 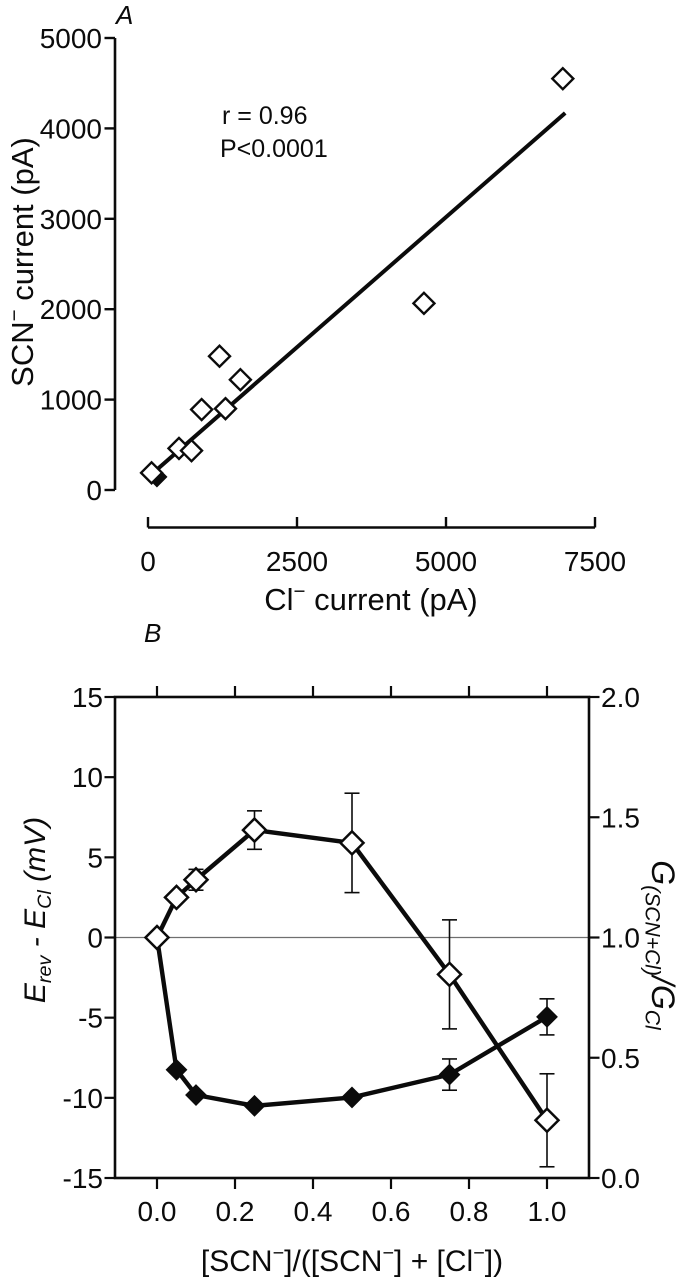 What do you see at coordinates (264, 116) in the screenshot?
I see `panel-a-annotation-r: r = 0.96` at bounding box center [264, 116].